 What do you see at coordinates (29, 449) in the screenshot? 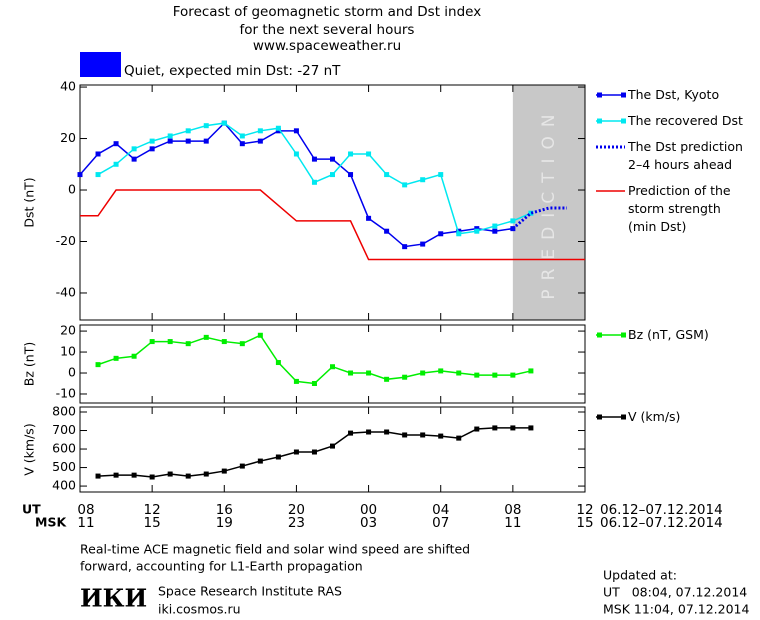
I see `y-axis-label: V (km/s)` at bounding box center [29, 449].